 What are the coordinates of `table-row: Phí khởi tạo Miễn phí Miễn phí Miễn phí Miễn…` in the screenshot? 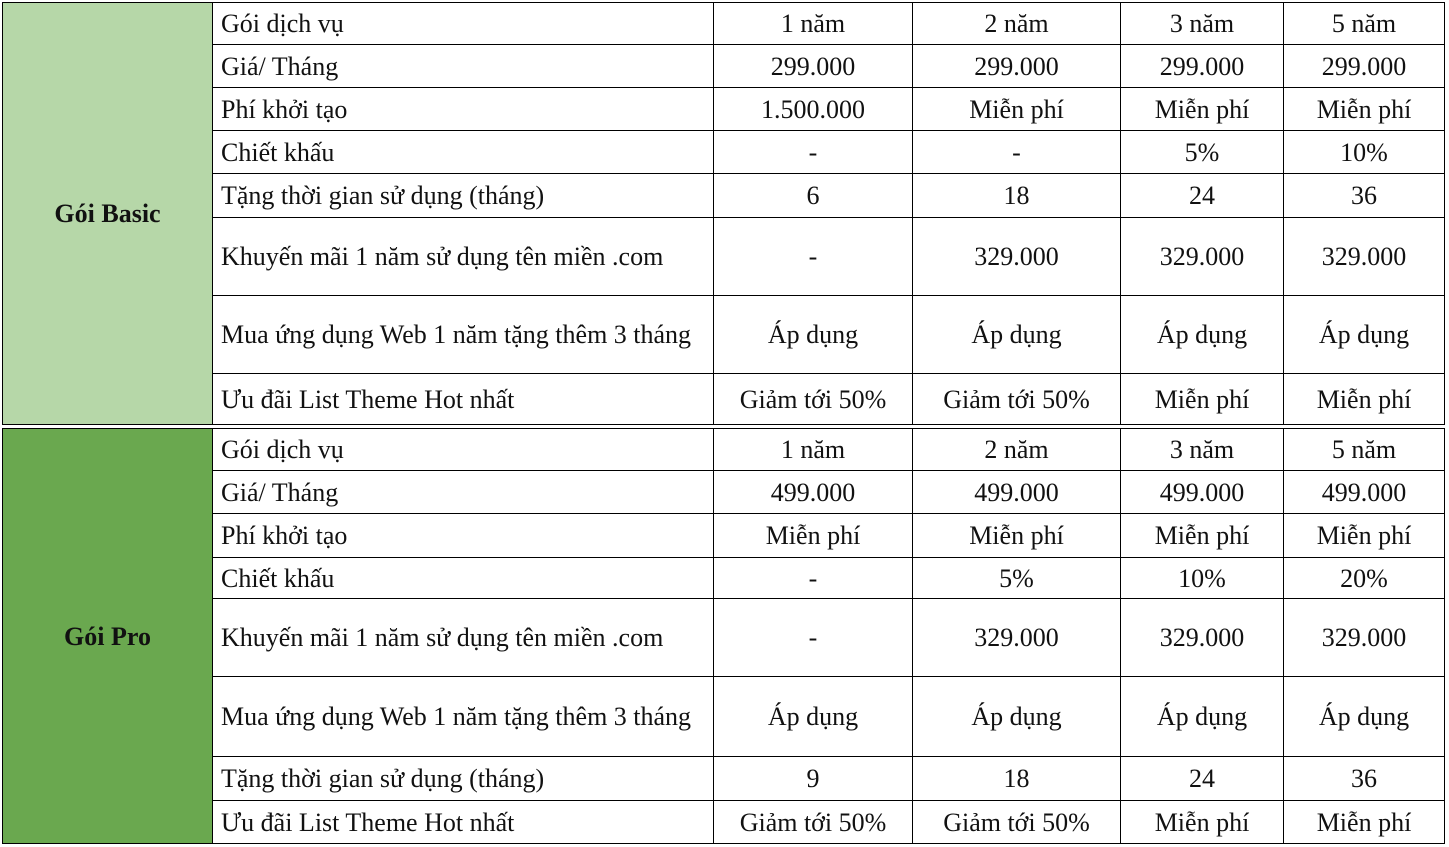 It's located at (724, 535).